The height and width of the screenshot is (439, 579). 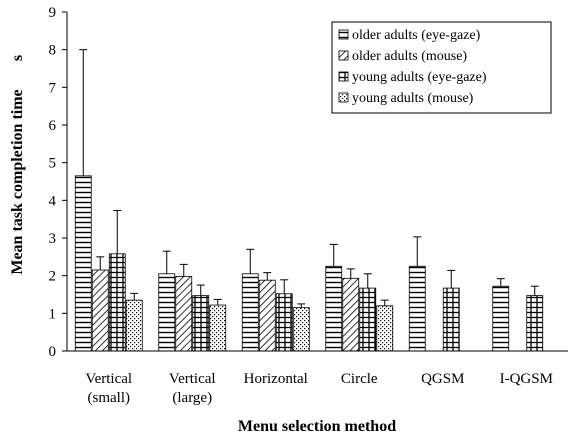 I want to click on x-category-label: QGSM, so click(x=442, y=379).